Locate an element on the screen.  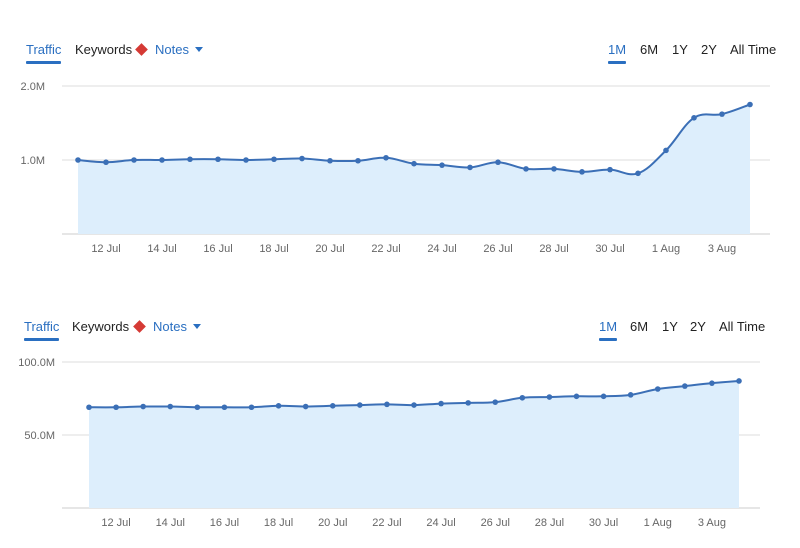
x-tick-label: 28 Jul is located at coordinates (549, 523).